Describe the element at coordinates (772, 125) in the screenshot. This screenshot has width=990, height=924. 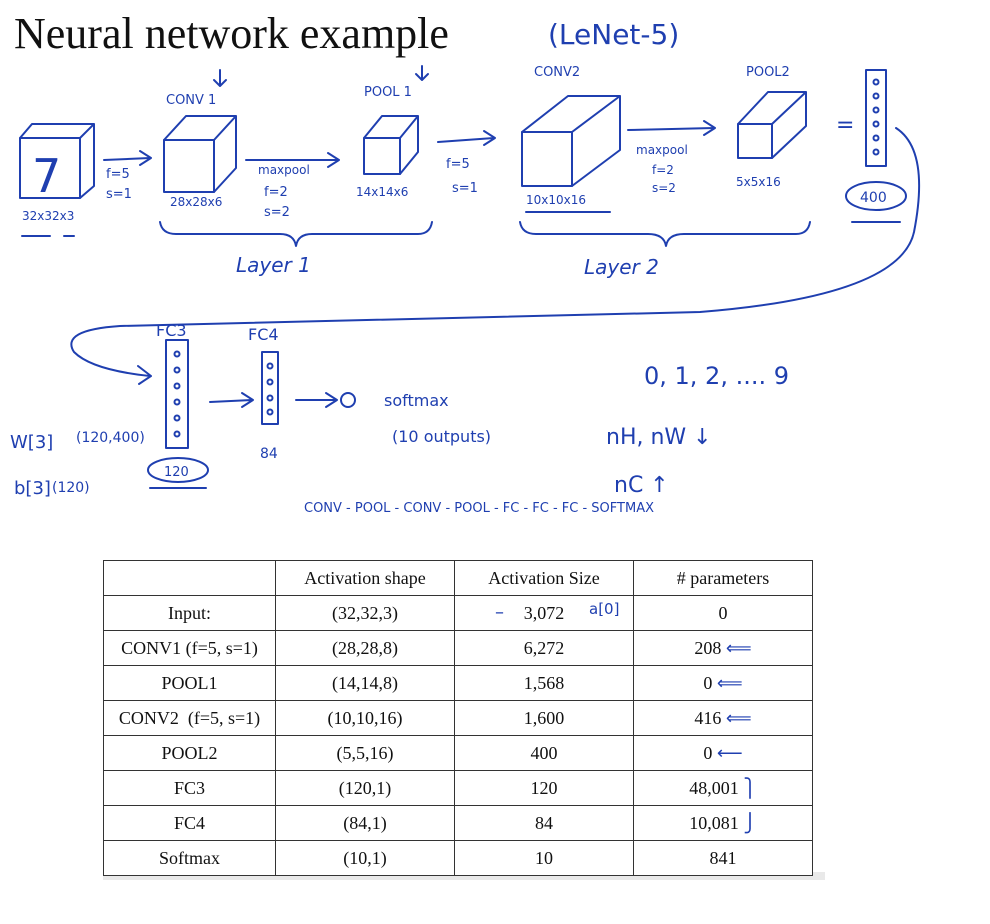
I see `pool2-volume` at that location.